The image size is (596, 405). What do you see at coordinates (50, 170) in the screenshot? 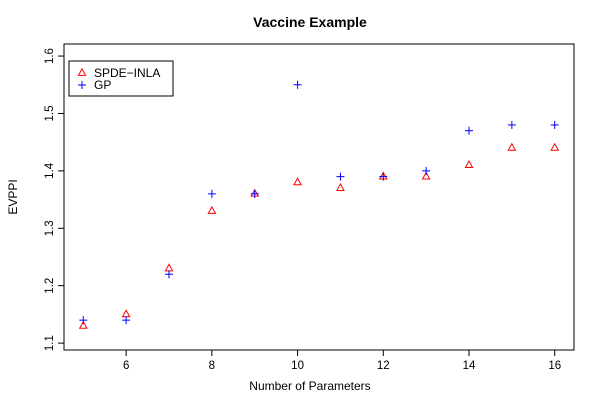
I see `y-tick-label: 1.4` at bounding box center [50, 170].